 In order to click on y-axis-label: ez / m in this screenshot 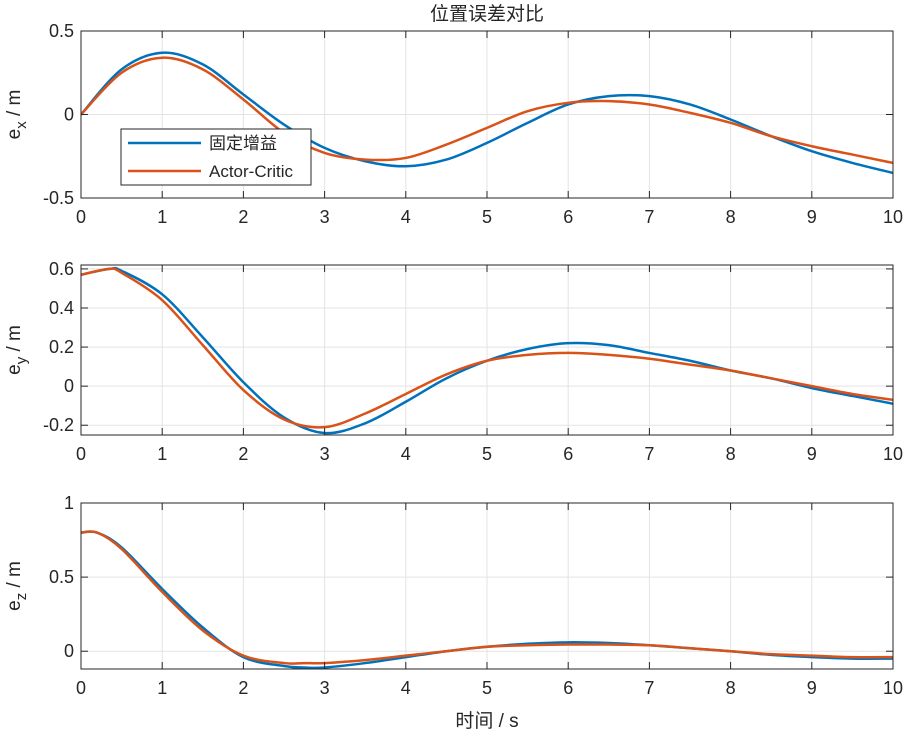, I will do `click(17, 586)`.